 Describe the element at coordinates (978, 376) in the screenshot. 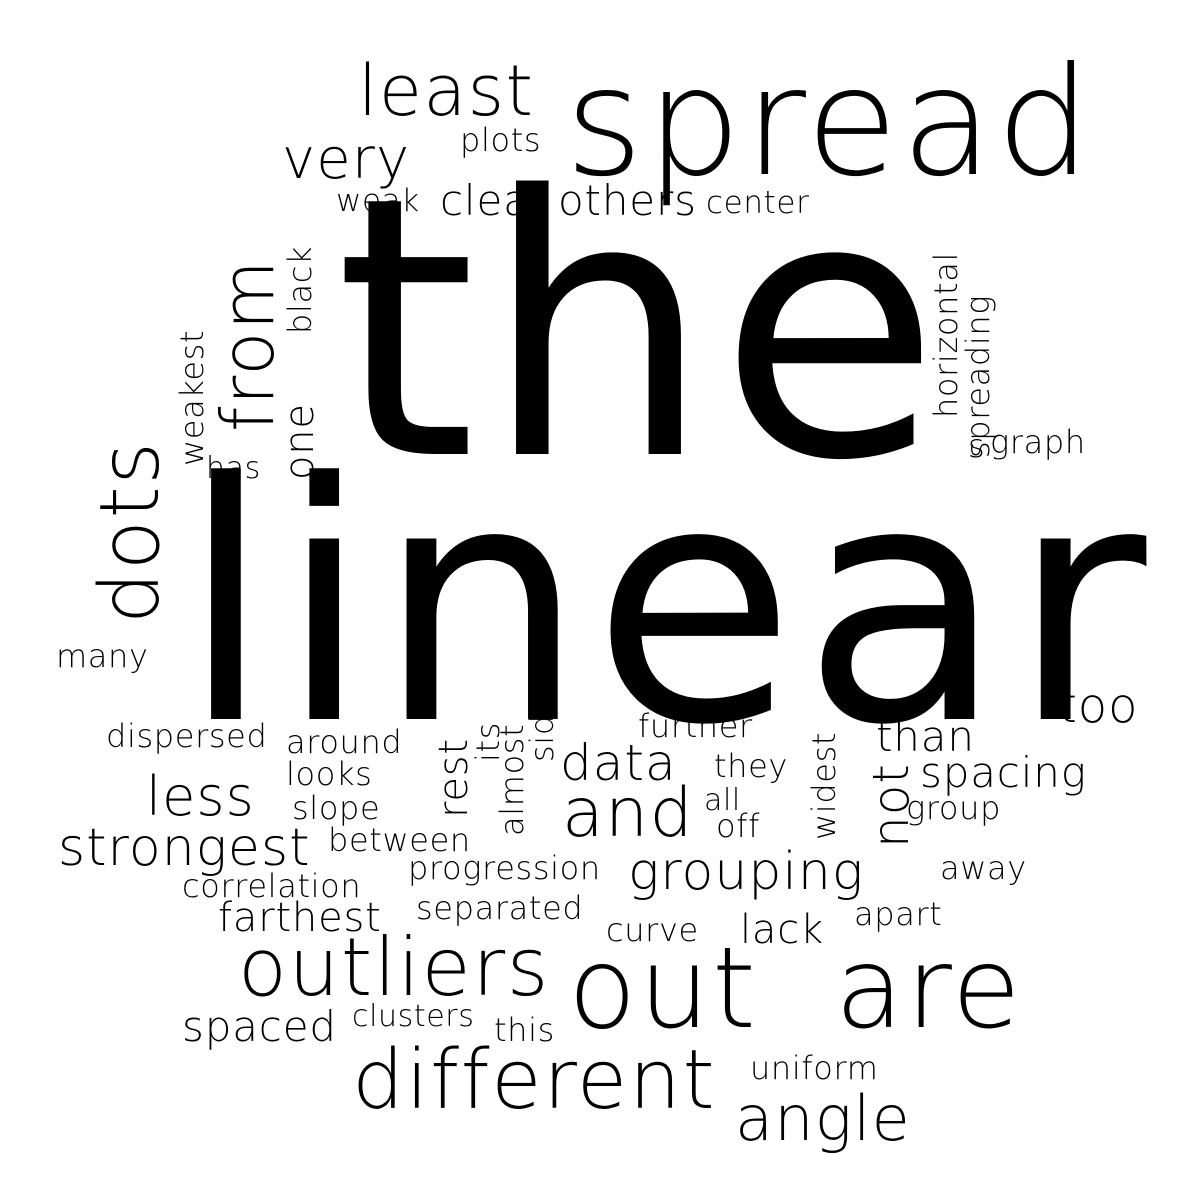

I see `word-spreading: spreading` at that location.